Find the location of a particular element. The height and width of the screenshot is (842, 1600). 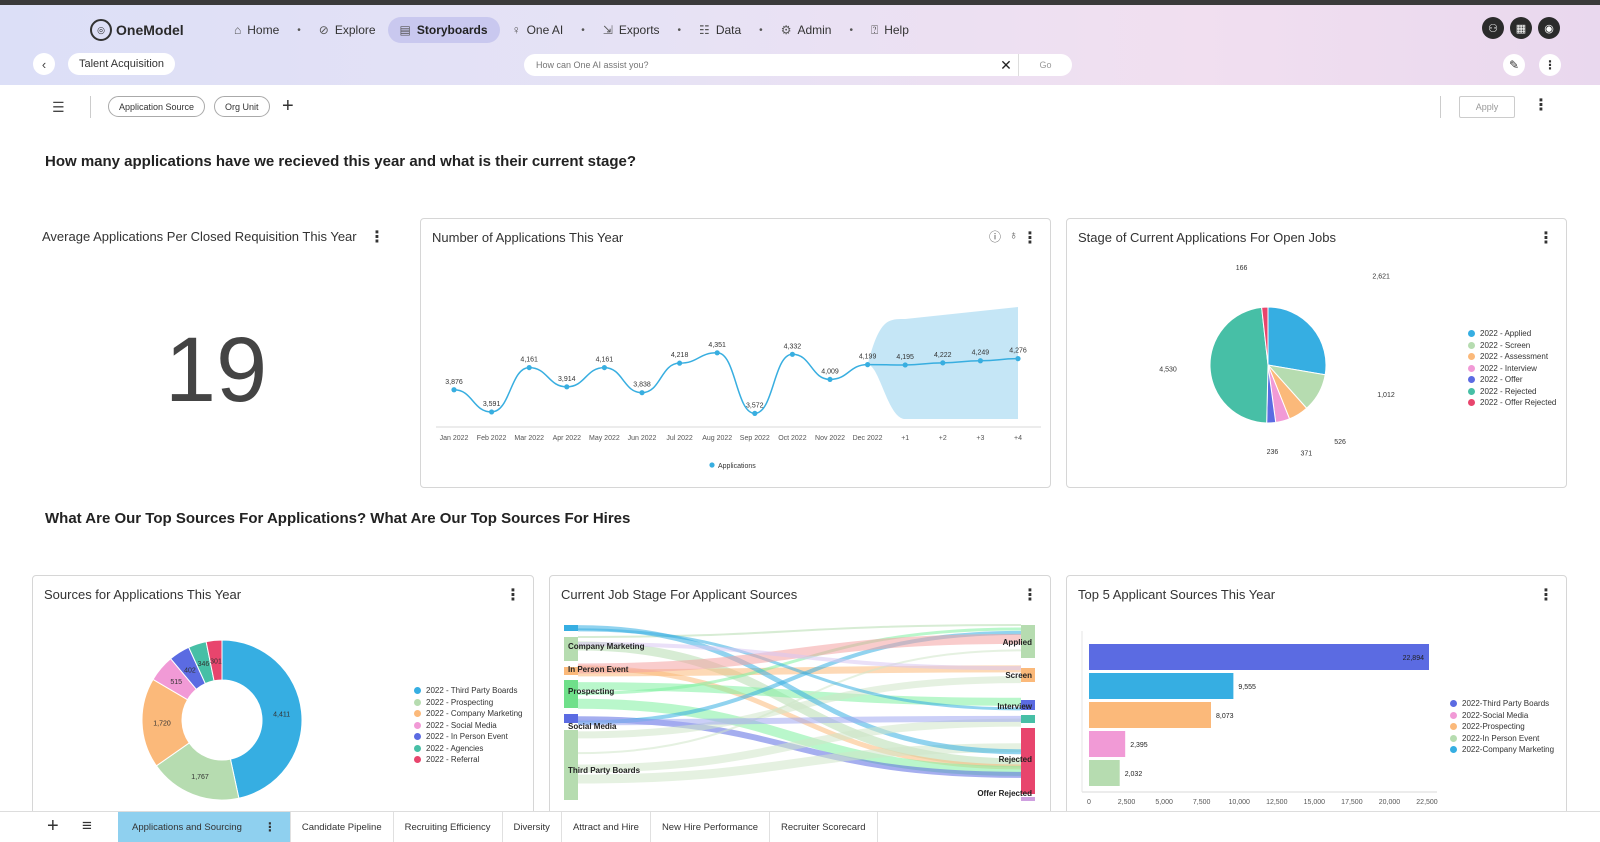

data-point is located at coordinates (492, 412).